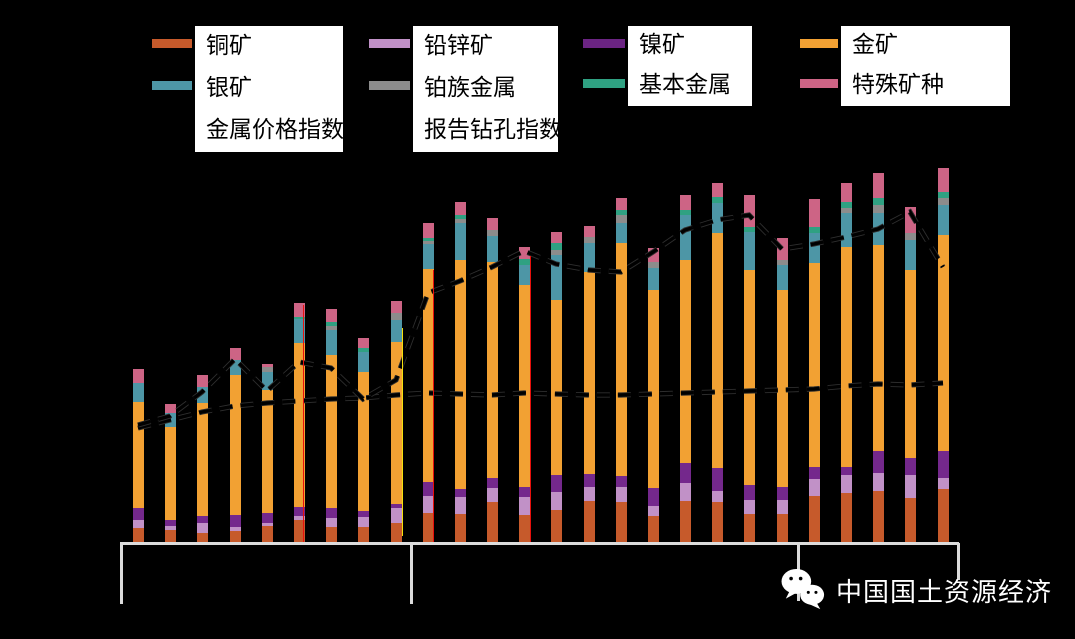 The width and height of the screenshot is (1075, 639). I want to click on legend-color-swatch, so click(604, 83).